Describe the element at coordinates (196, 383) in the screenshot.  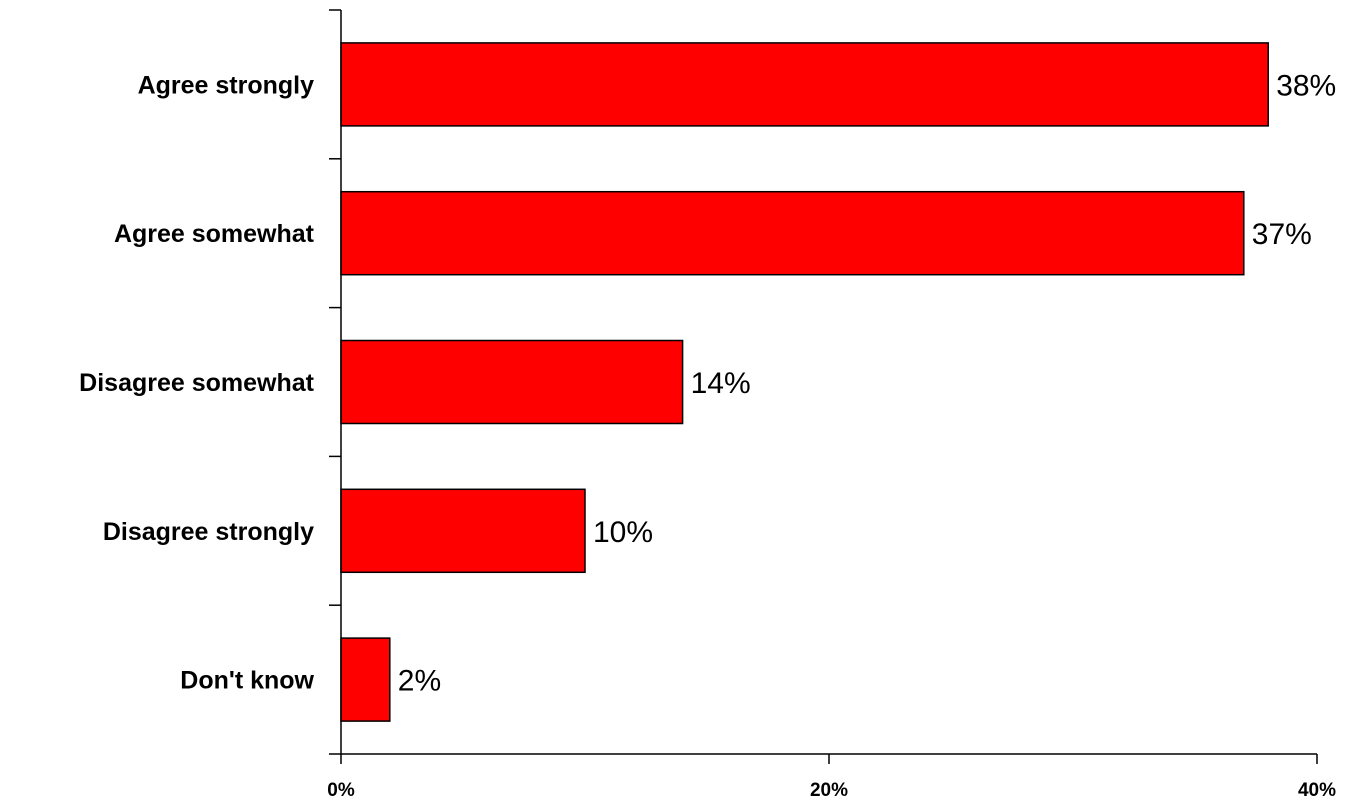
I see `category-label: Disagree somewhat` at that location.